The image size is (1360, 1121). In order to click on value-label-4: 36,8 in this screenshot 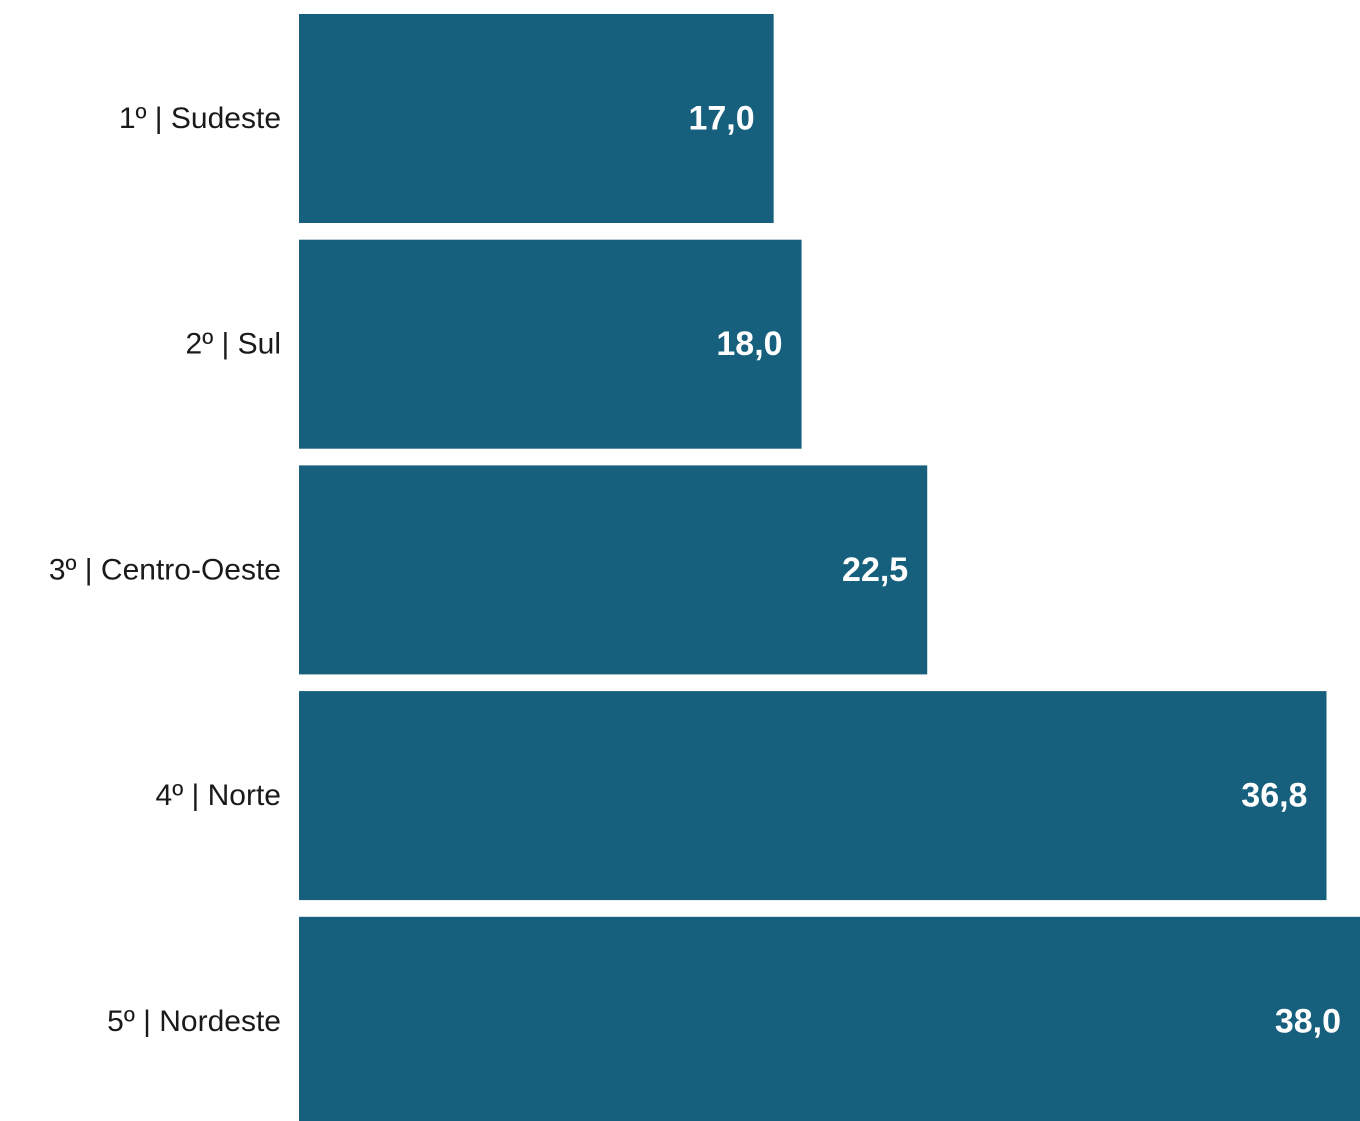, I will do `click(1274, 796)`.